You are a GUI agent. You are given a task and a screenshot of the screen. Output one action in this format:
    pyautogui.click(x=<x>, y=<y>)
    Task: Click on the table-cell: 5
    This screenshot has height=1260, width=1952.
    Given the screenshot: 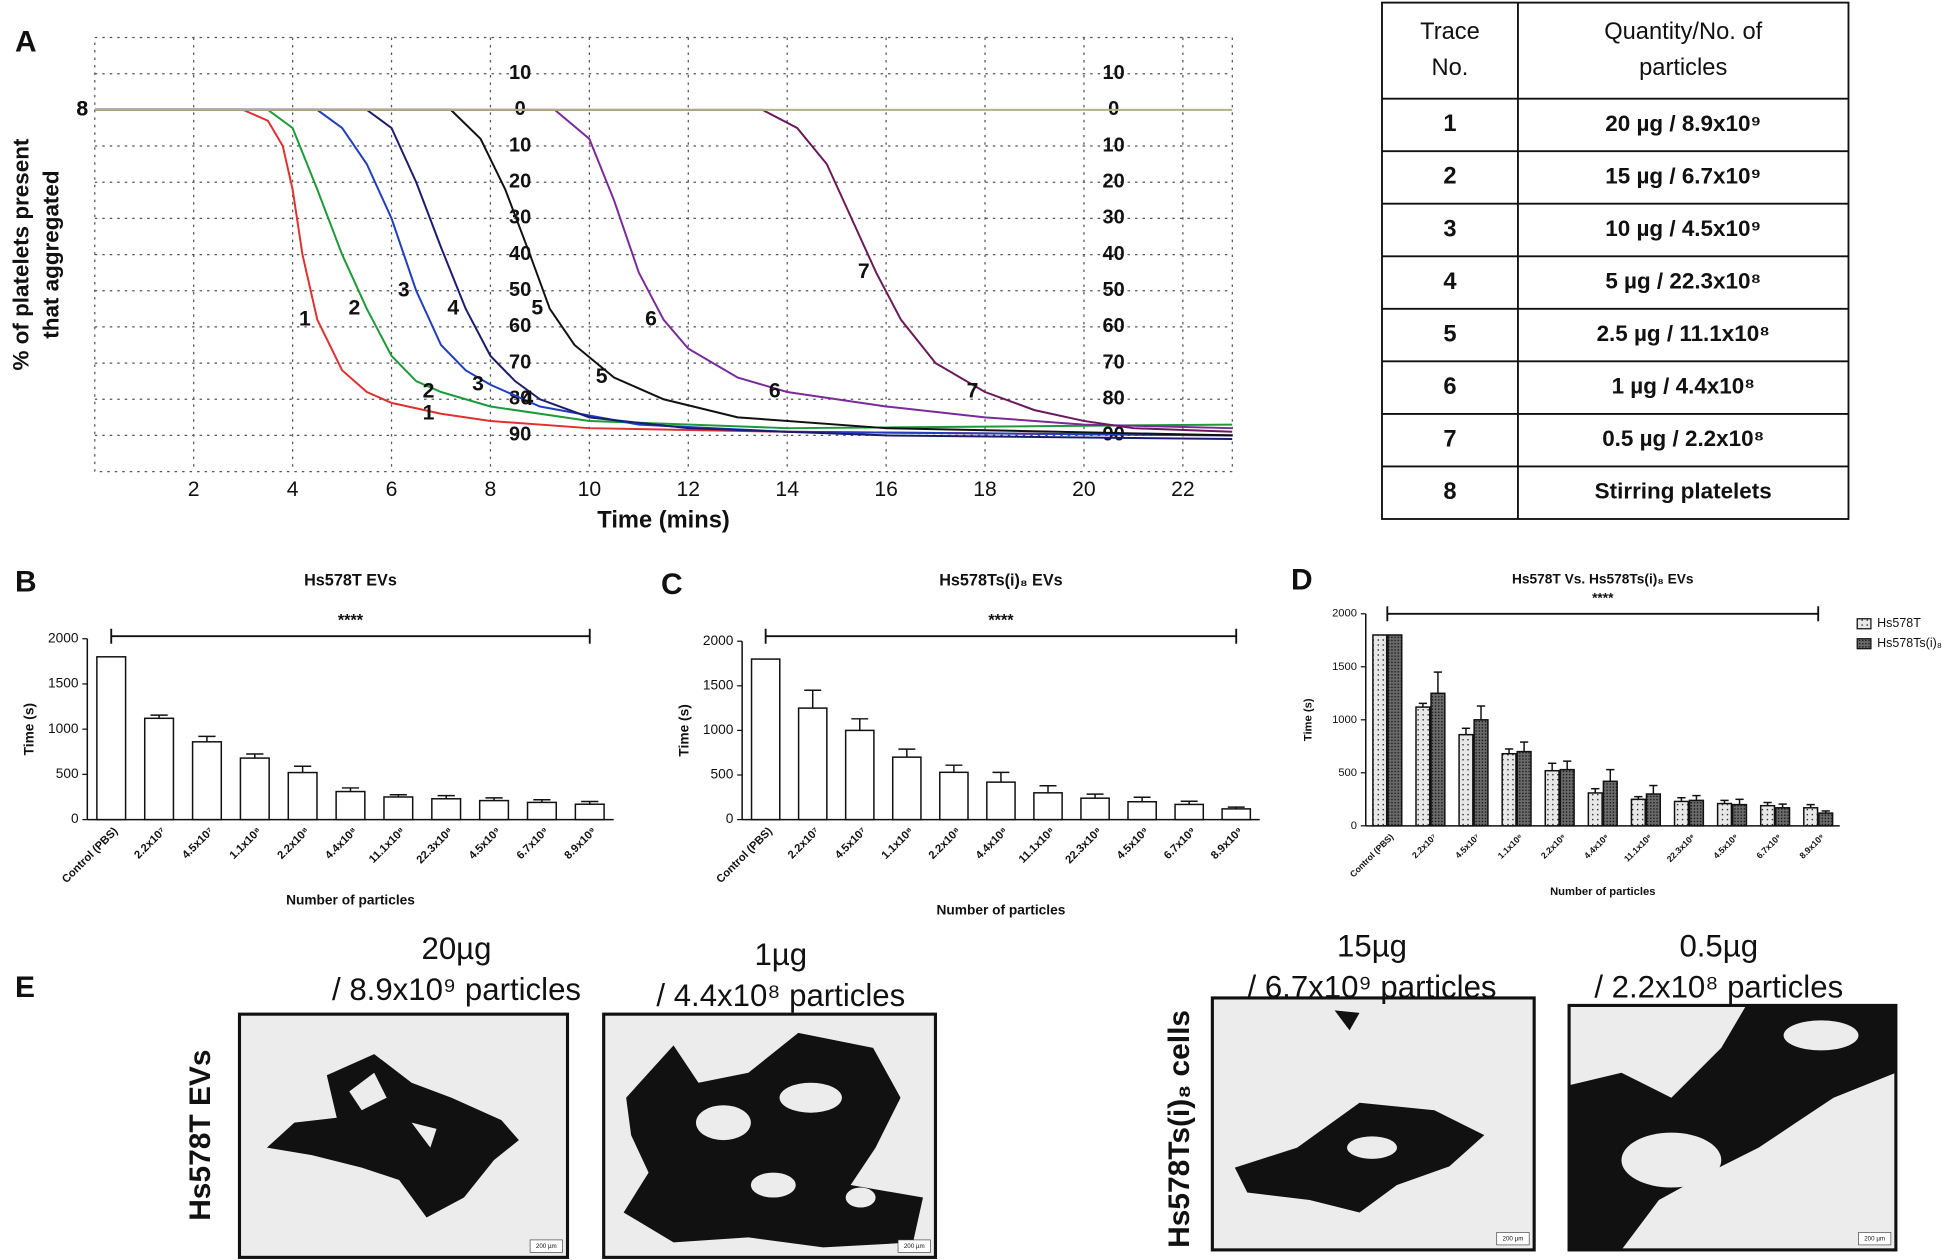 What is the action you would take?
    pyautogui.click(x=1449, y=334)
    